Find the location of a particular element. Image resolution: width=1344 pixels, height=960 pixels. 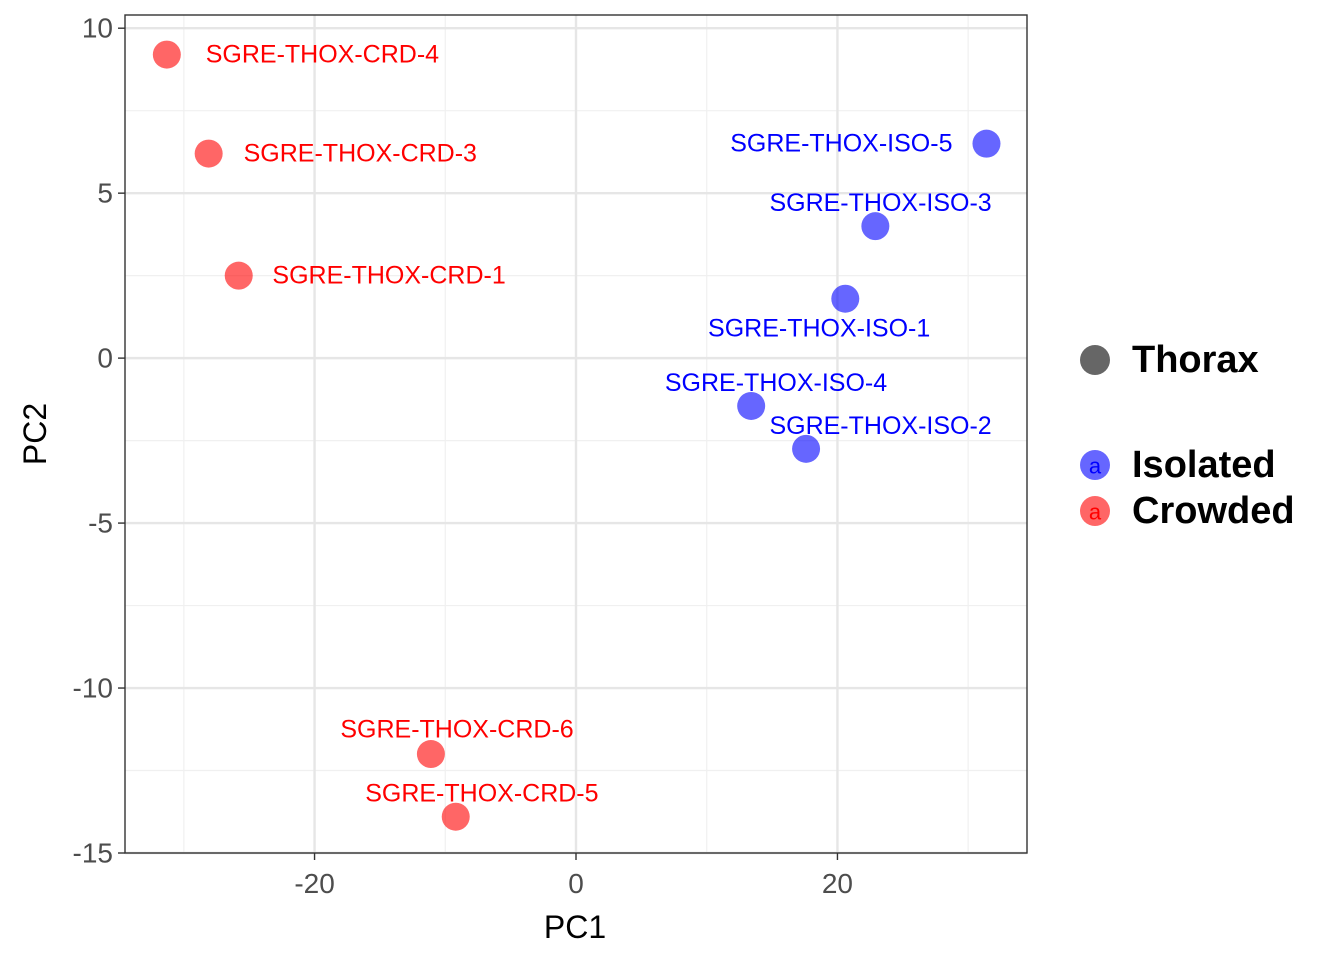

x-tick-label-20: -20 is located at coordinates (314, 883).